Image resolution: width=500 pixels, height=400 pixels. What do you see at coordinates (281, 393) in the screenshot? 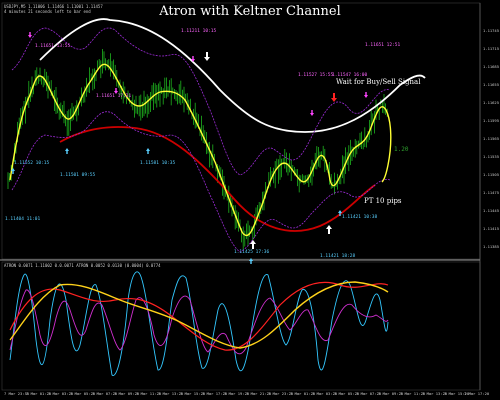
I see `time-axis-label: 7 Mar 23:20` at bounding box center [281, 393].